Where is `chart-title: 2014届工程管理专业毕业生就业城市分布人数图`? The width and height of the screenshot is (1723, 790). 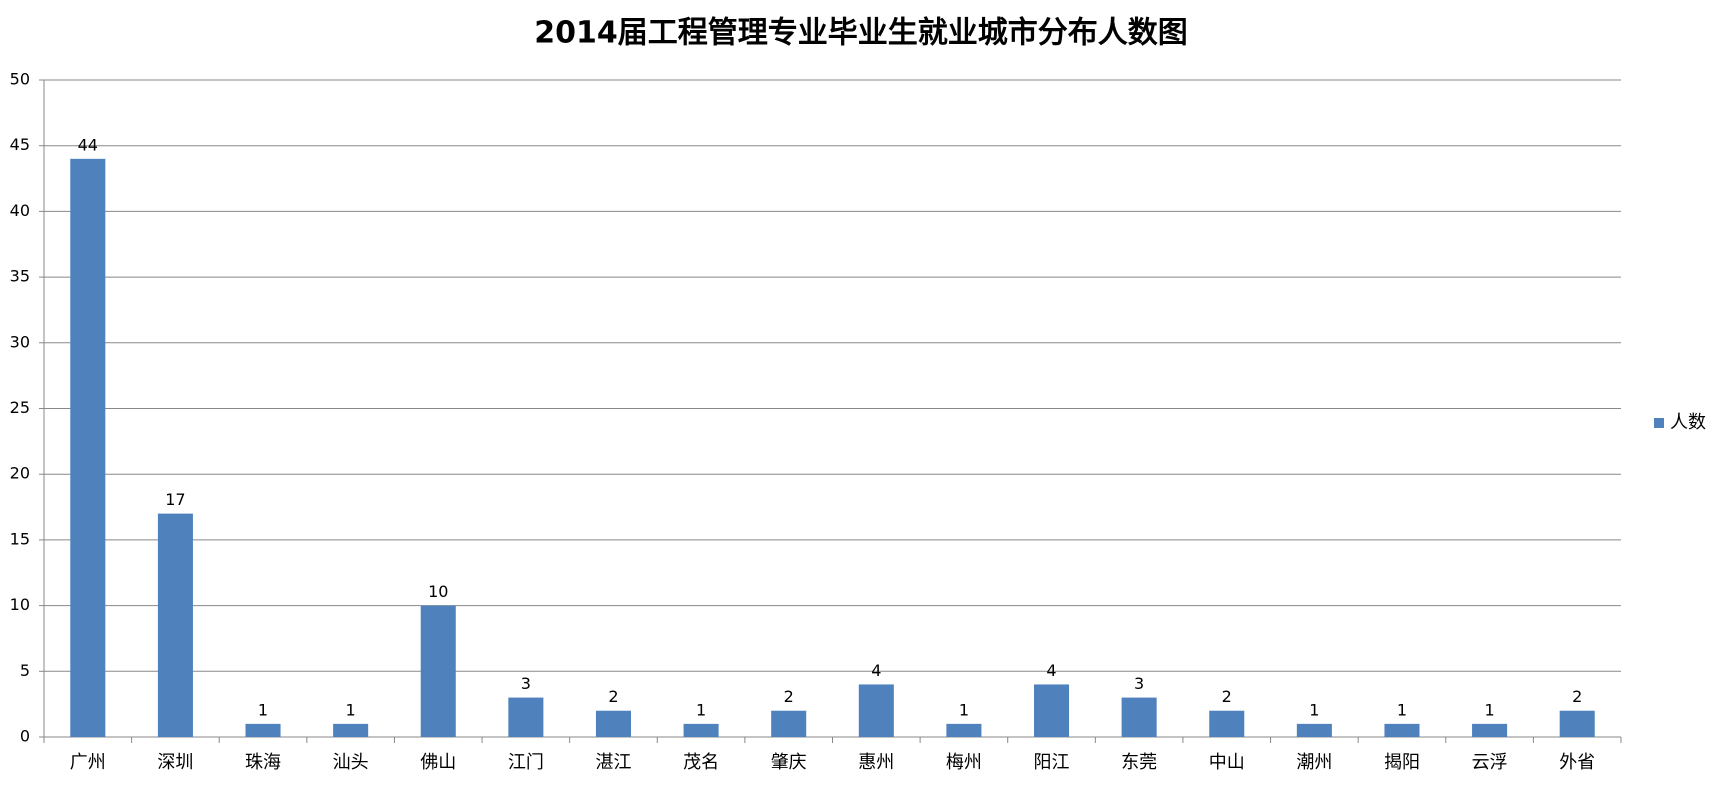 chart-title: 2014届工程管理专业毕业生就业城市分布人数图 is located at coordinates (861, 33).